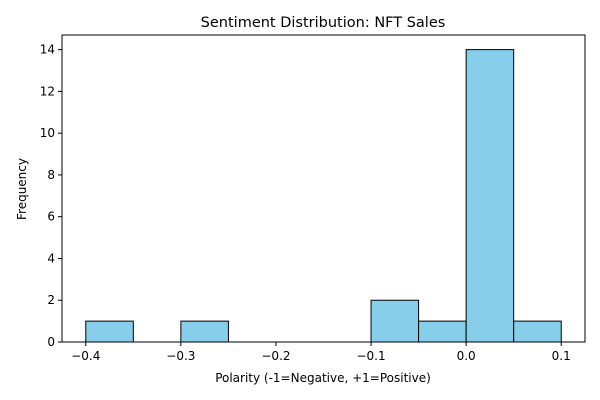  Describe the element at coordinates (47, 50) in the screenshot. I see `y-tick-label: 14` at that location.